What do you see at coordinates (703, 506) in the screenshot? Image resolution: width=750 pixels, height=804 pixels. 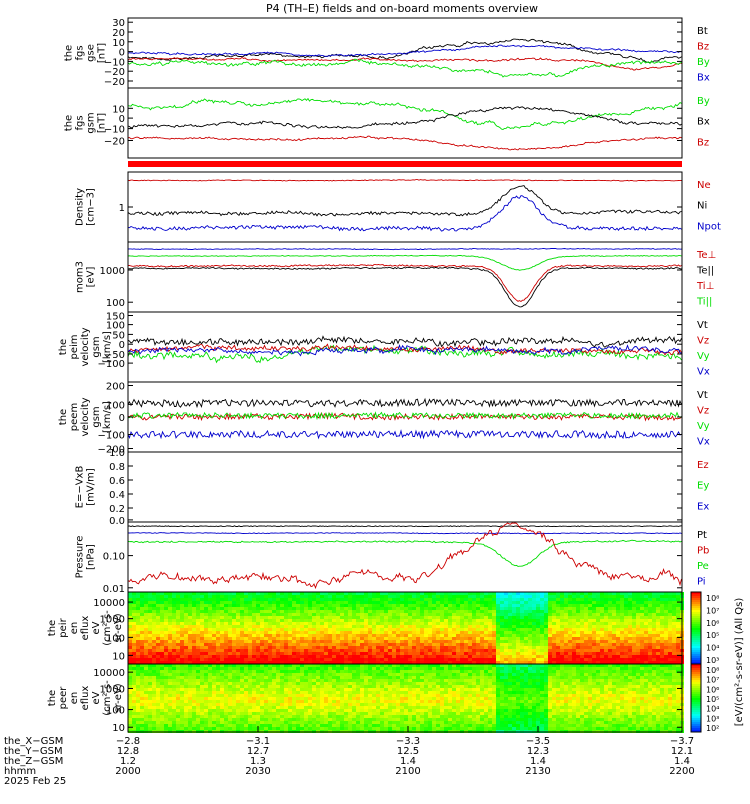 I see `legend-ex: Ex` at bounding box center [703, 506].